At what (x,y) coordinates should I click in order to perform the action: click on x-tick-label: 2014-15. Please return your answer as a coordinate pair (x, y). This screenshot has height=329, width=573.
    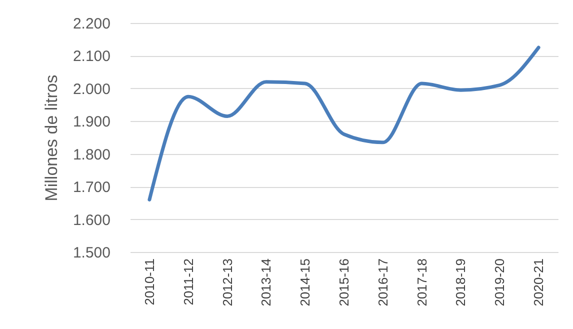
    Looking at the image, I should click on (305, 282).